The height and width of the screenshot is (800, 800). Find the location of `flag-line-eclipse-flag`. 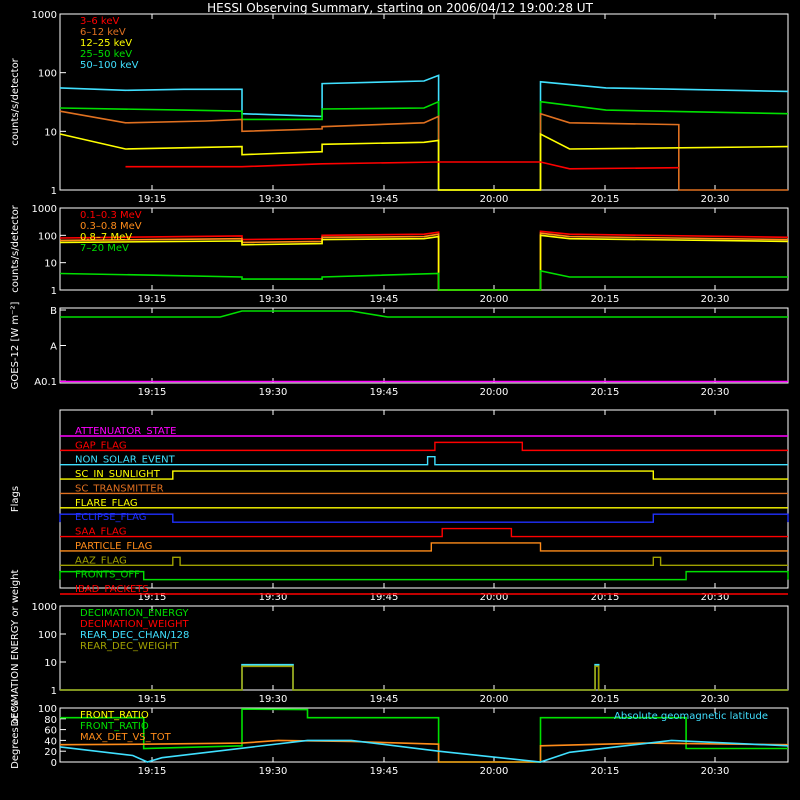

flag-line-eclipse-flag is located at coordinates (424, 518).